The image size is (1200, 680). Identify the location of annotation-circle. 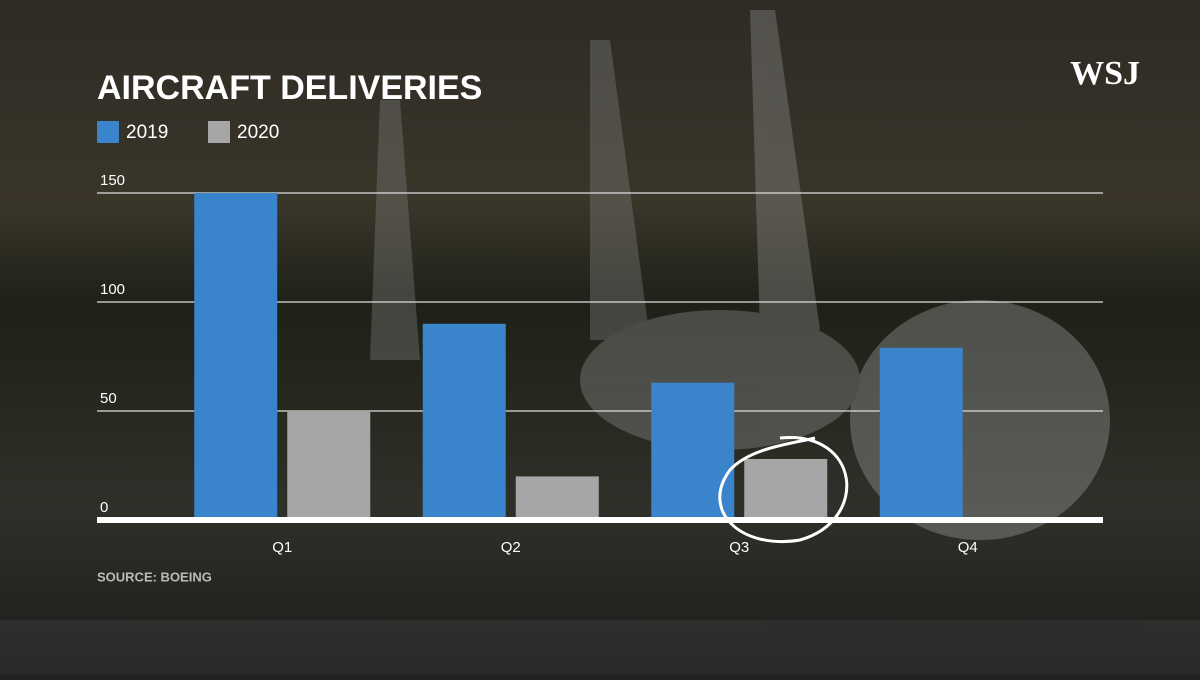
(783, 489).